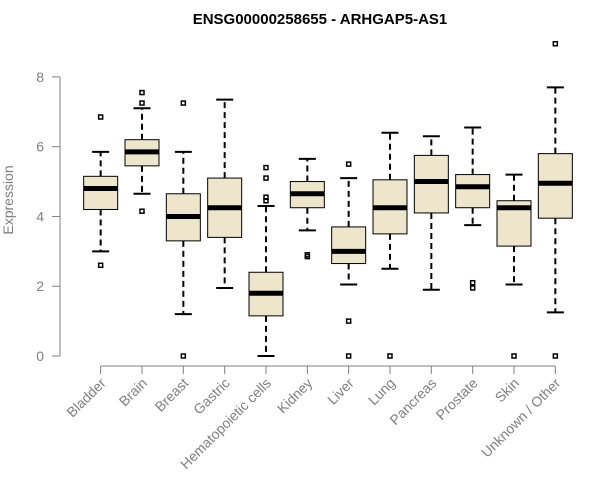  Describe the element at coordinates (133, 392) in the screenshot. I see `x-tick-label: Brain` at that location.